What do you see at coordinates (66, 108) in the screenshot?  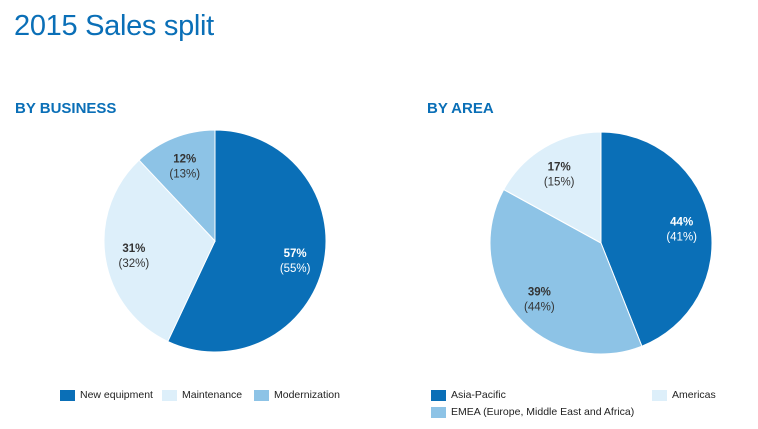 I see `business-chart-title: BY BUSINESS` at bounding box center [66, 108].